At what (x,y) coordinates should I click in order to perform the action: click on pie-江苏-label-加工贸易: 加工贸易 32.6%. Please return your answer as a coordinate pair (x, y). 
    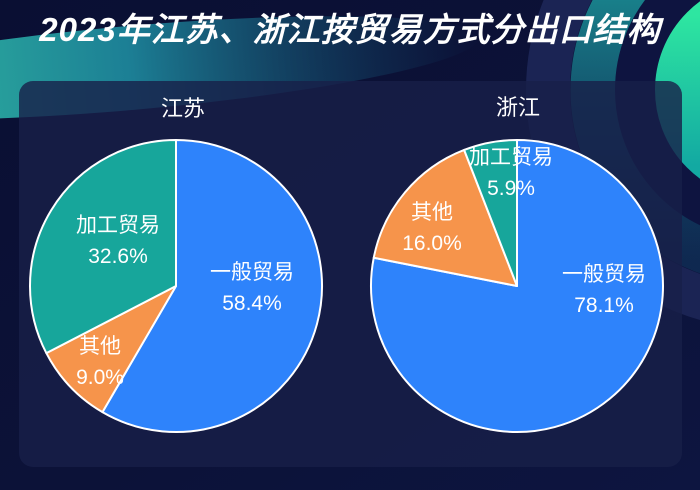
    Looking at the image, I should click on (118, 241).